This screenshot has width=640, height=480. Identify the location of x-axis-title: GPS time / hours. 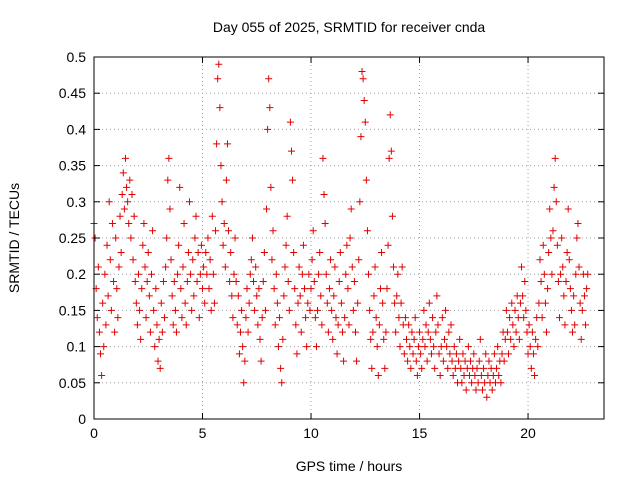
(349, 466).